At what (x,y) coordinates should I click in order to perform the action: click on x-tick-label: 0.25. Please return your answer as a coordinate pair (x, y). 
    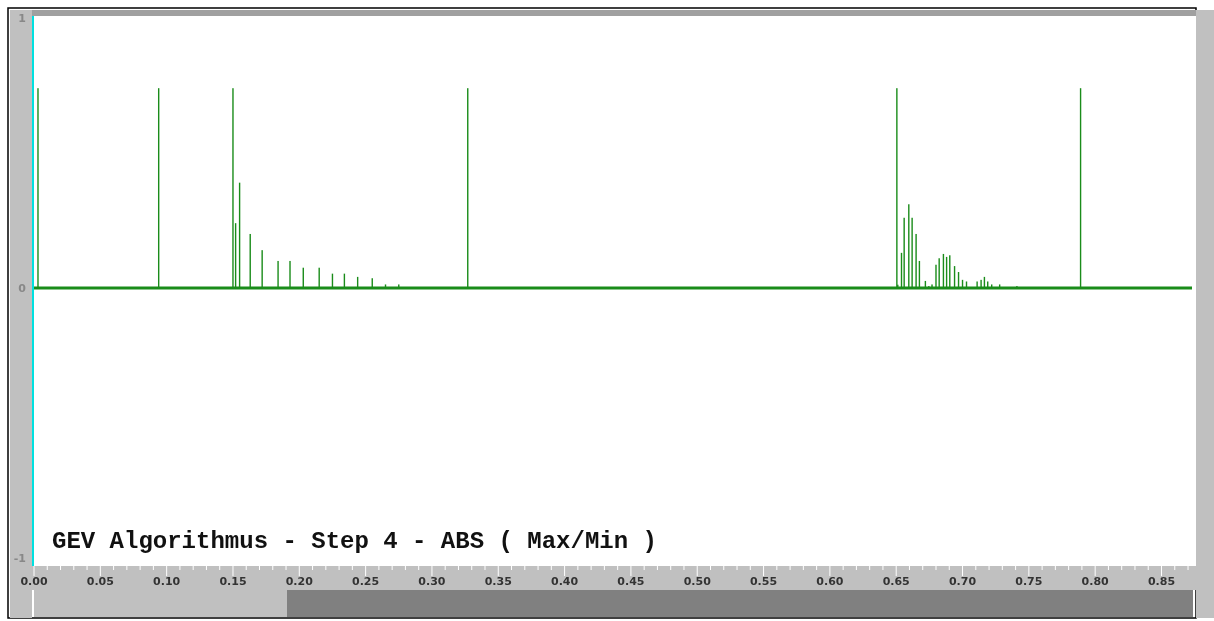
    Looking at the image, I should click on (366, 581).